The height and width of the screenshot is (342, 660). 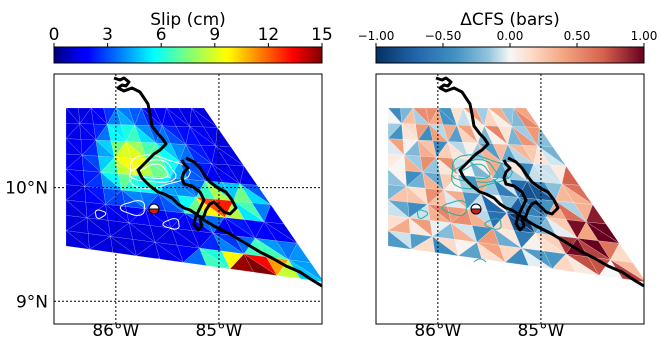 What do you see at coordinates (322, 35) in the screenshot?
I see `colorbar-tick-label: 15` at bounding box center [322, 35].